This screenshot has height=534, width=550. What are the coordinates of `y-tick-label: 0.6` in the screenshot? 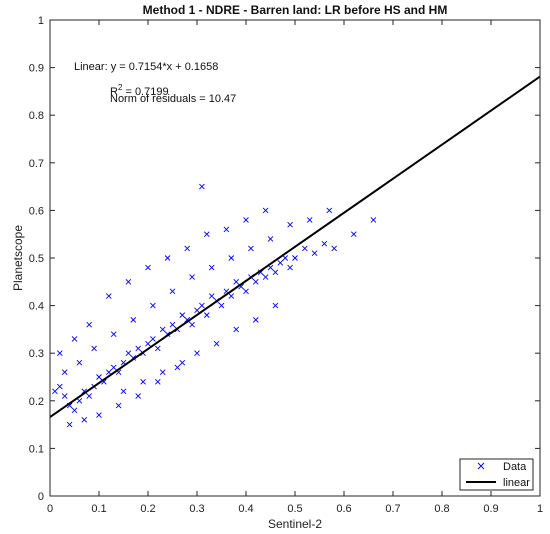 It's located at (36, 211).